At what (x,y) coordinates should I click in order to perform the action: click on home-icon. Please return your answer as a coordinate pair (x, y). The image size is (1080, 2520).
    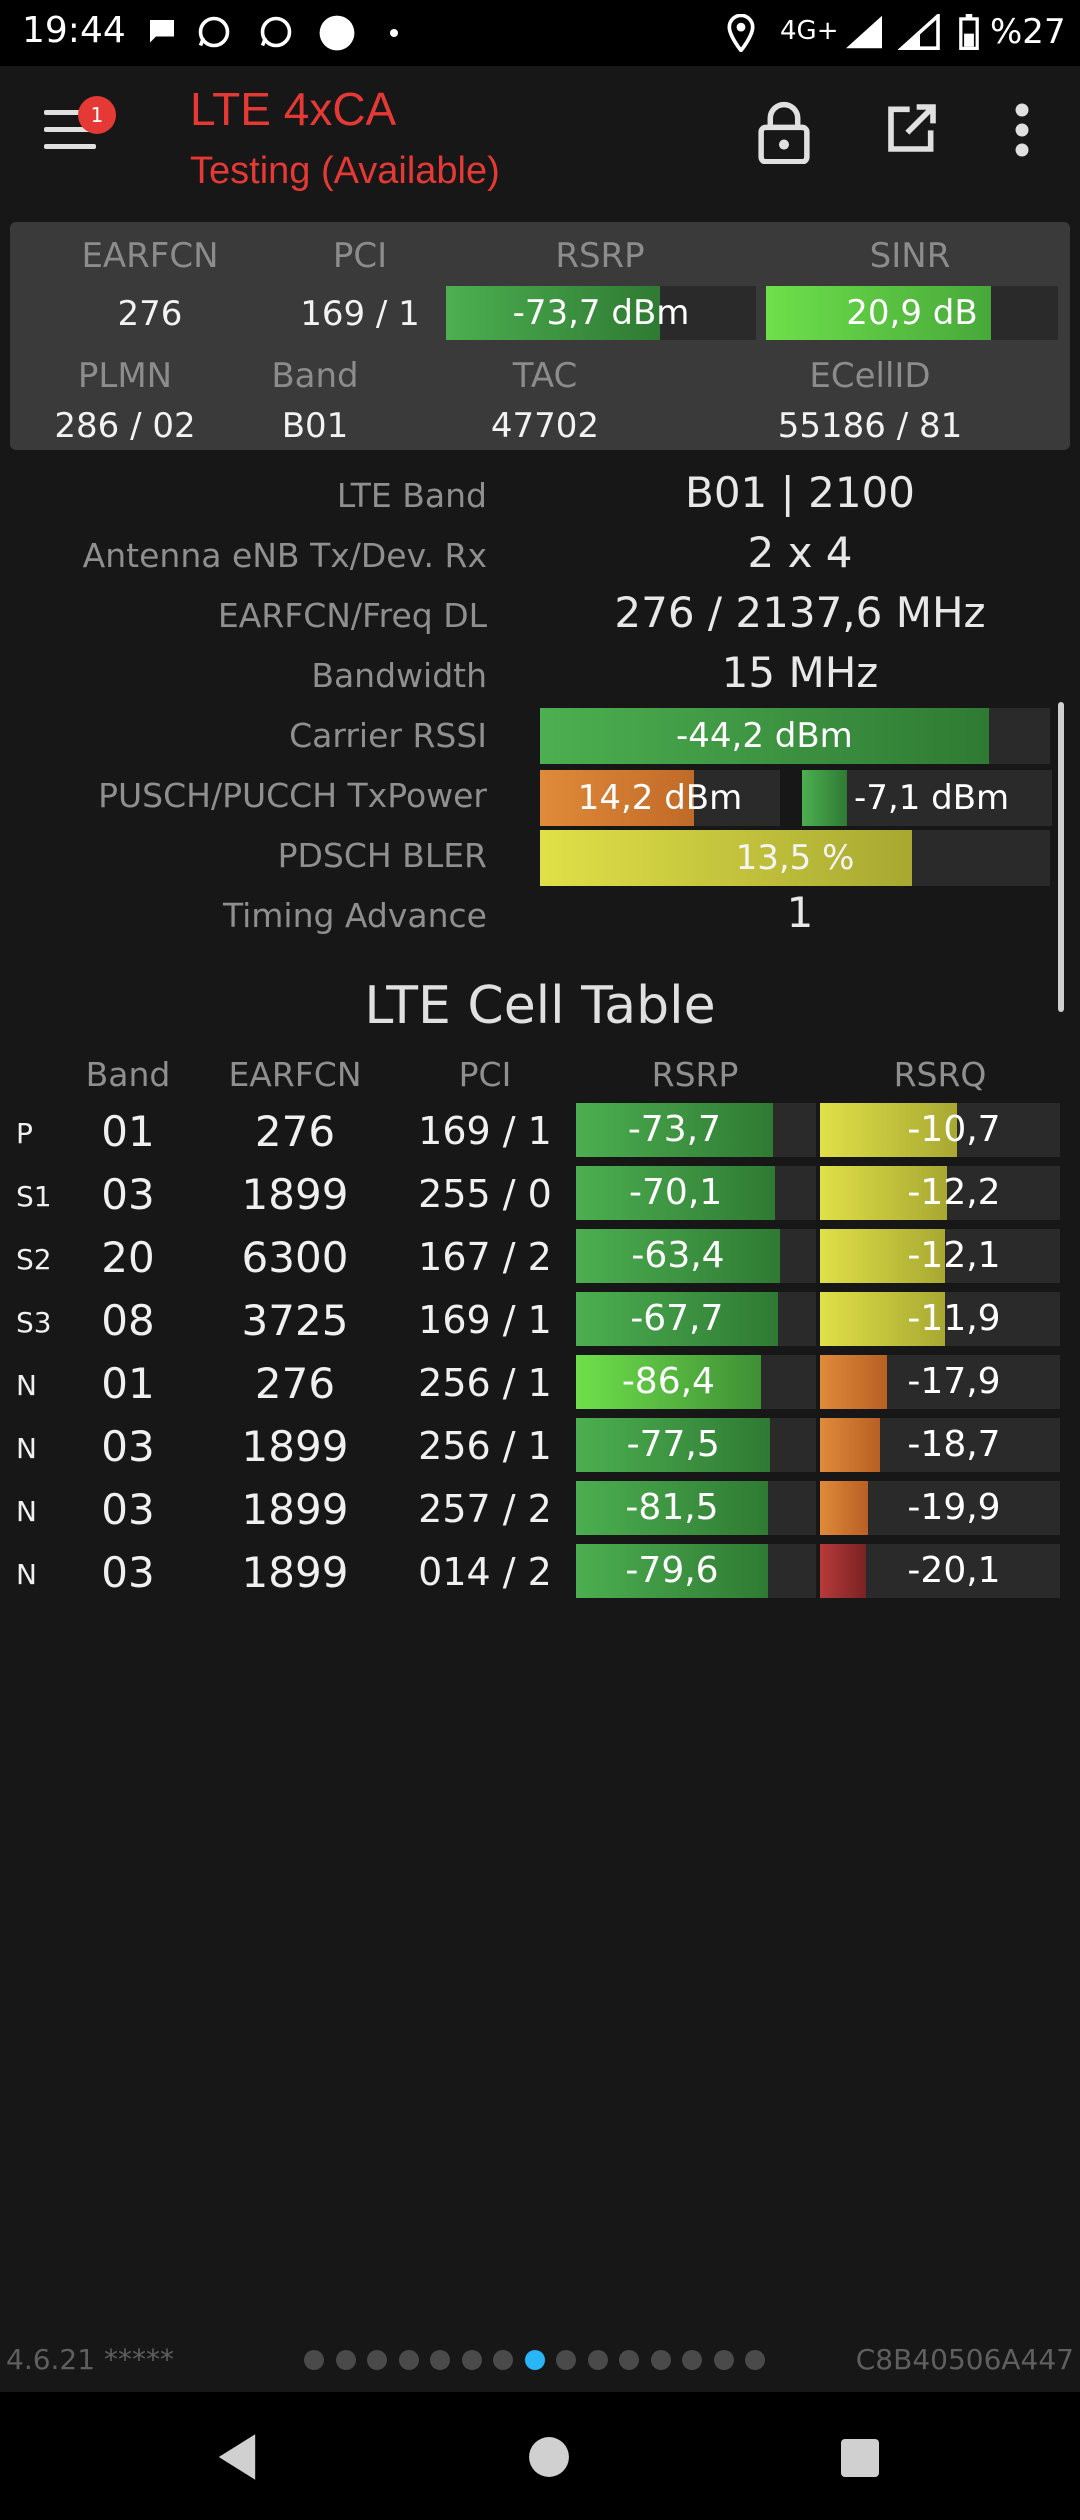
    Looking at the image, I should click on (549, 2459).